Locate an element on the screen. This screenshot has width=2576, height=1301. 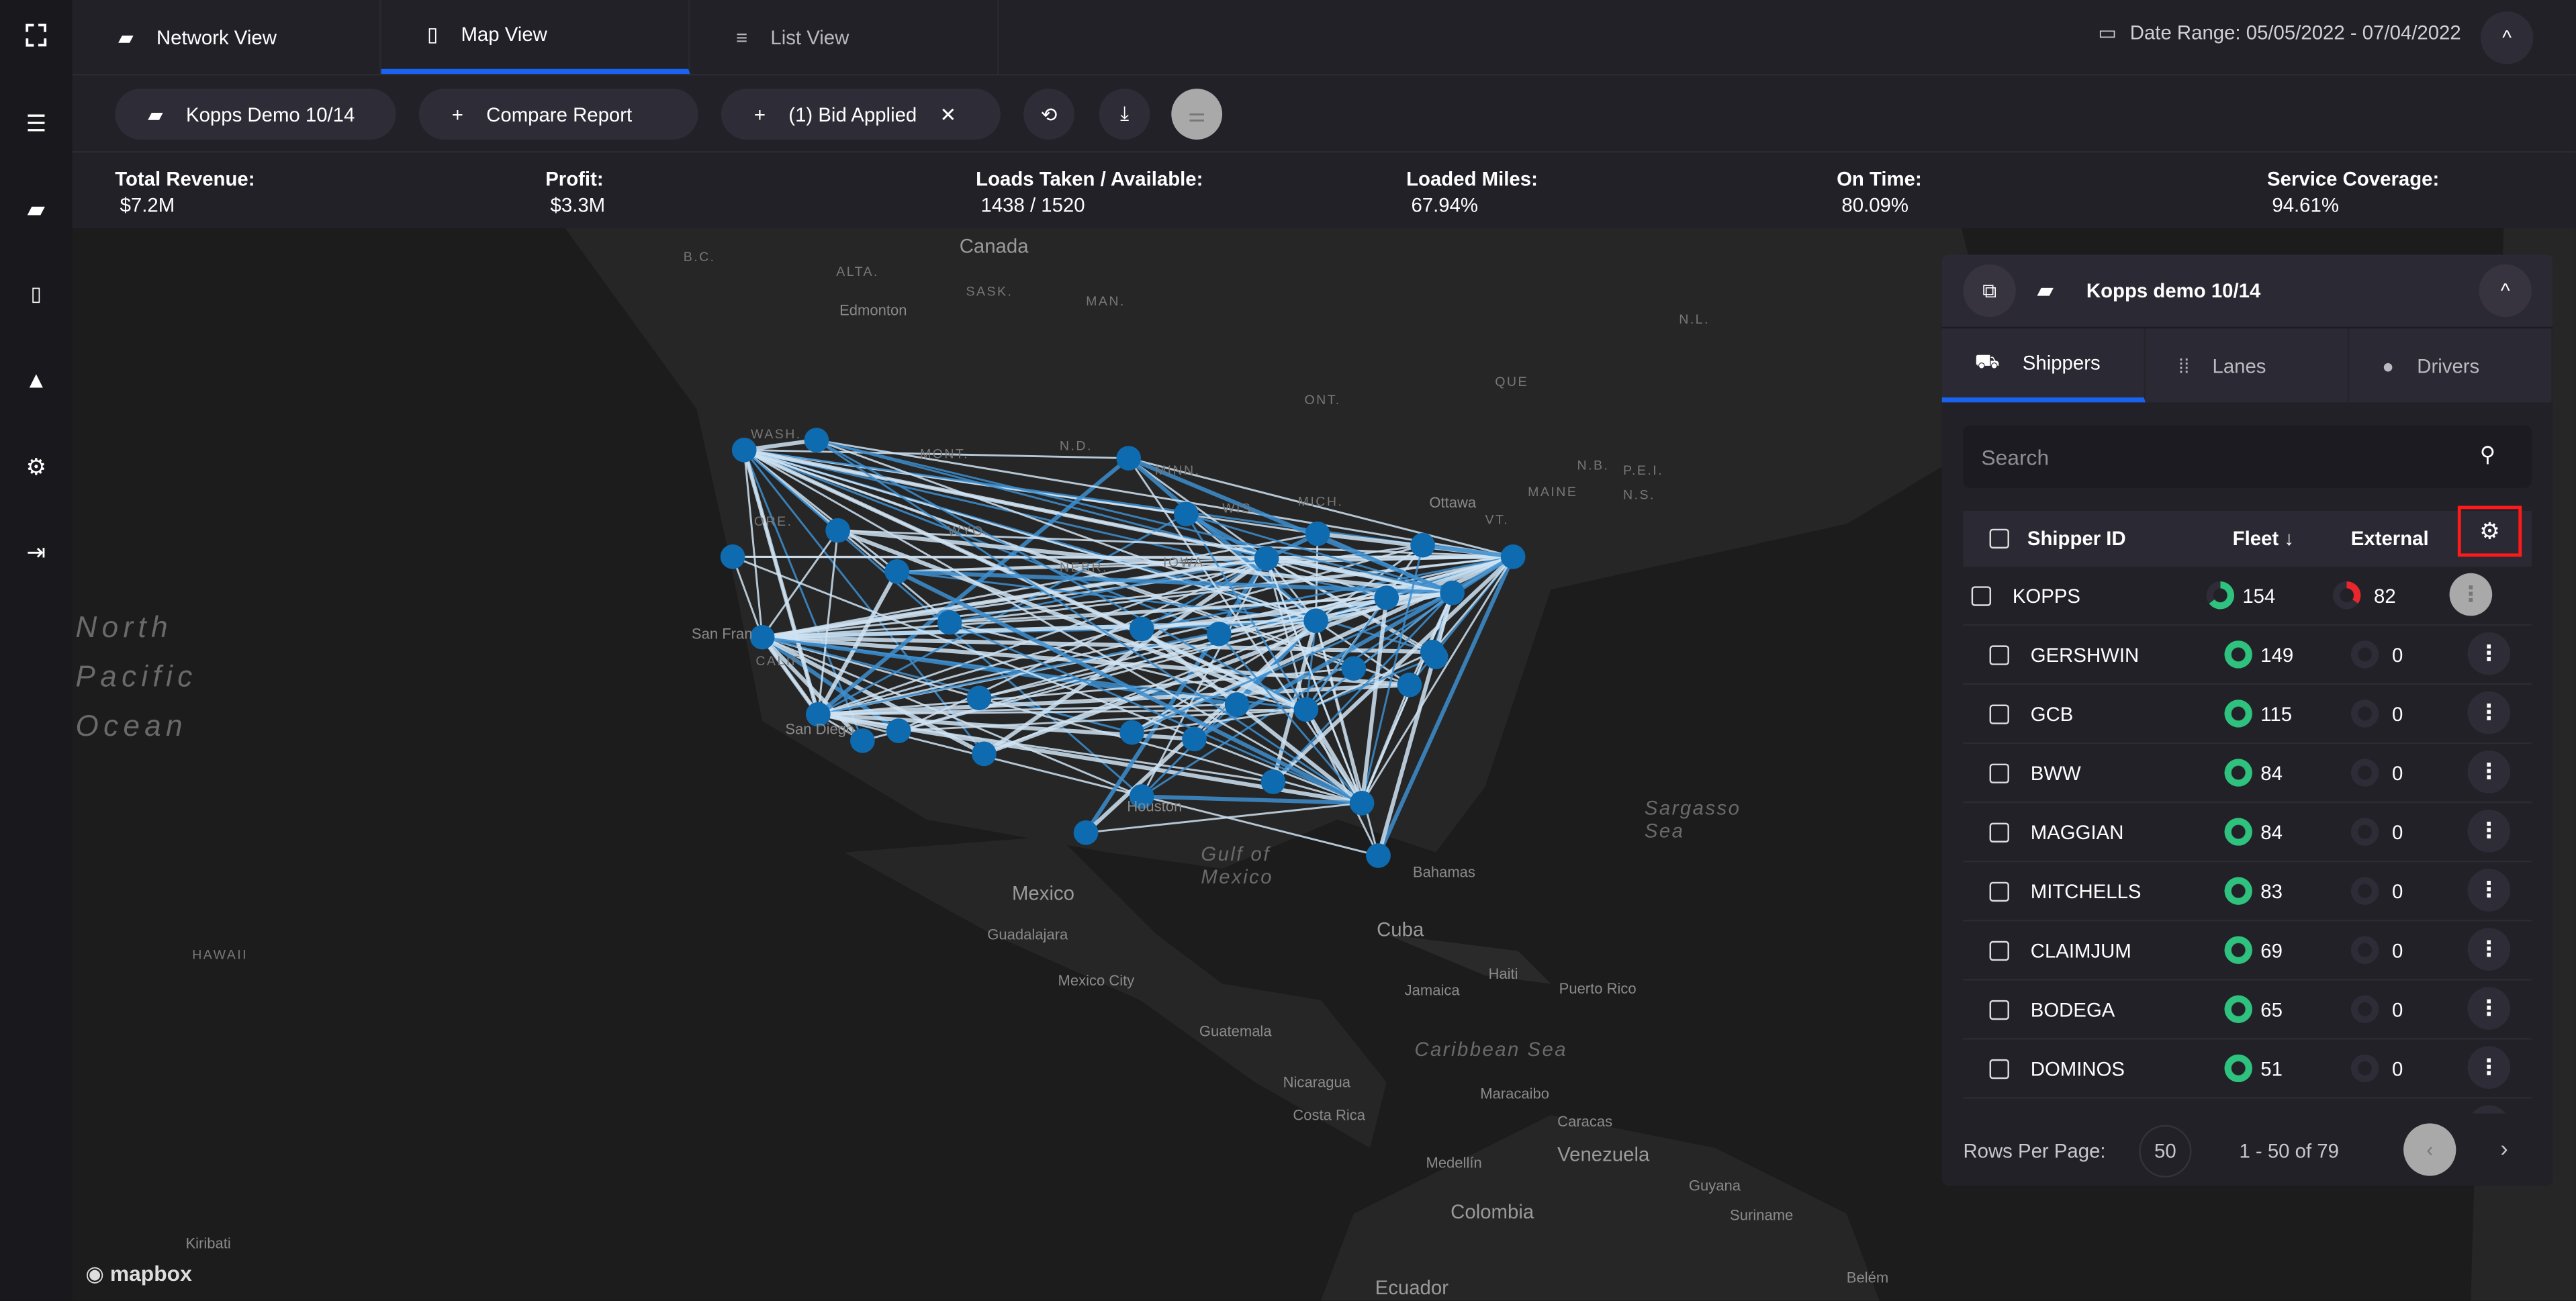
table-row: MITCHELLS 83 0 ⋮ is located at coordinates (2247, 892).